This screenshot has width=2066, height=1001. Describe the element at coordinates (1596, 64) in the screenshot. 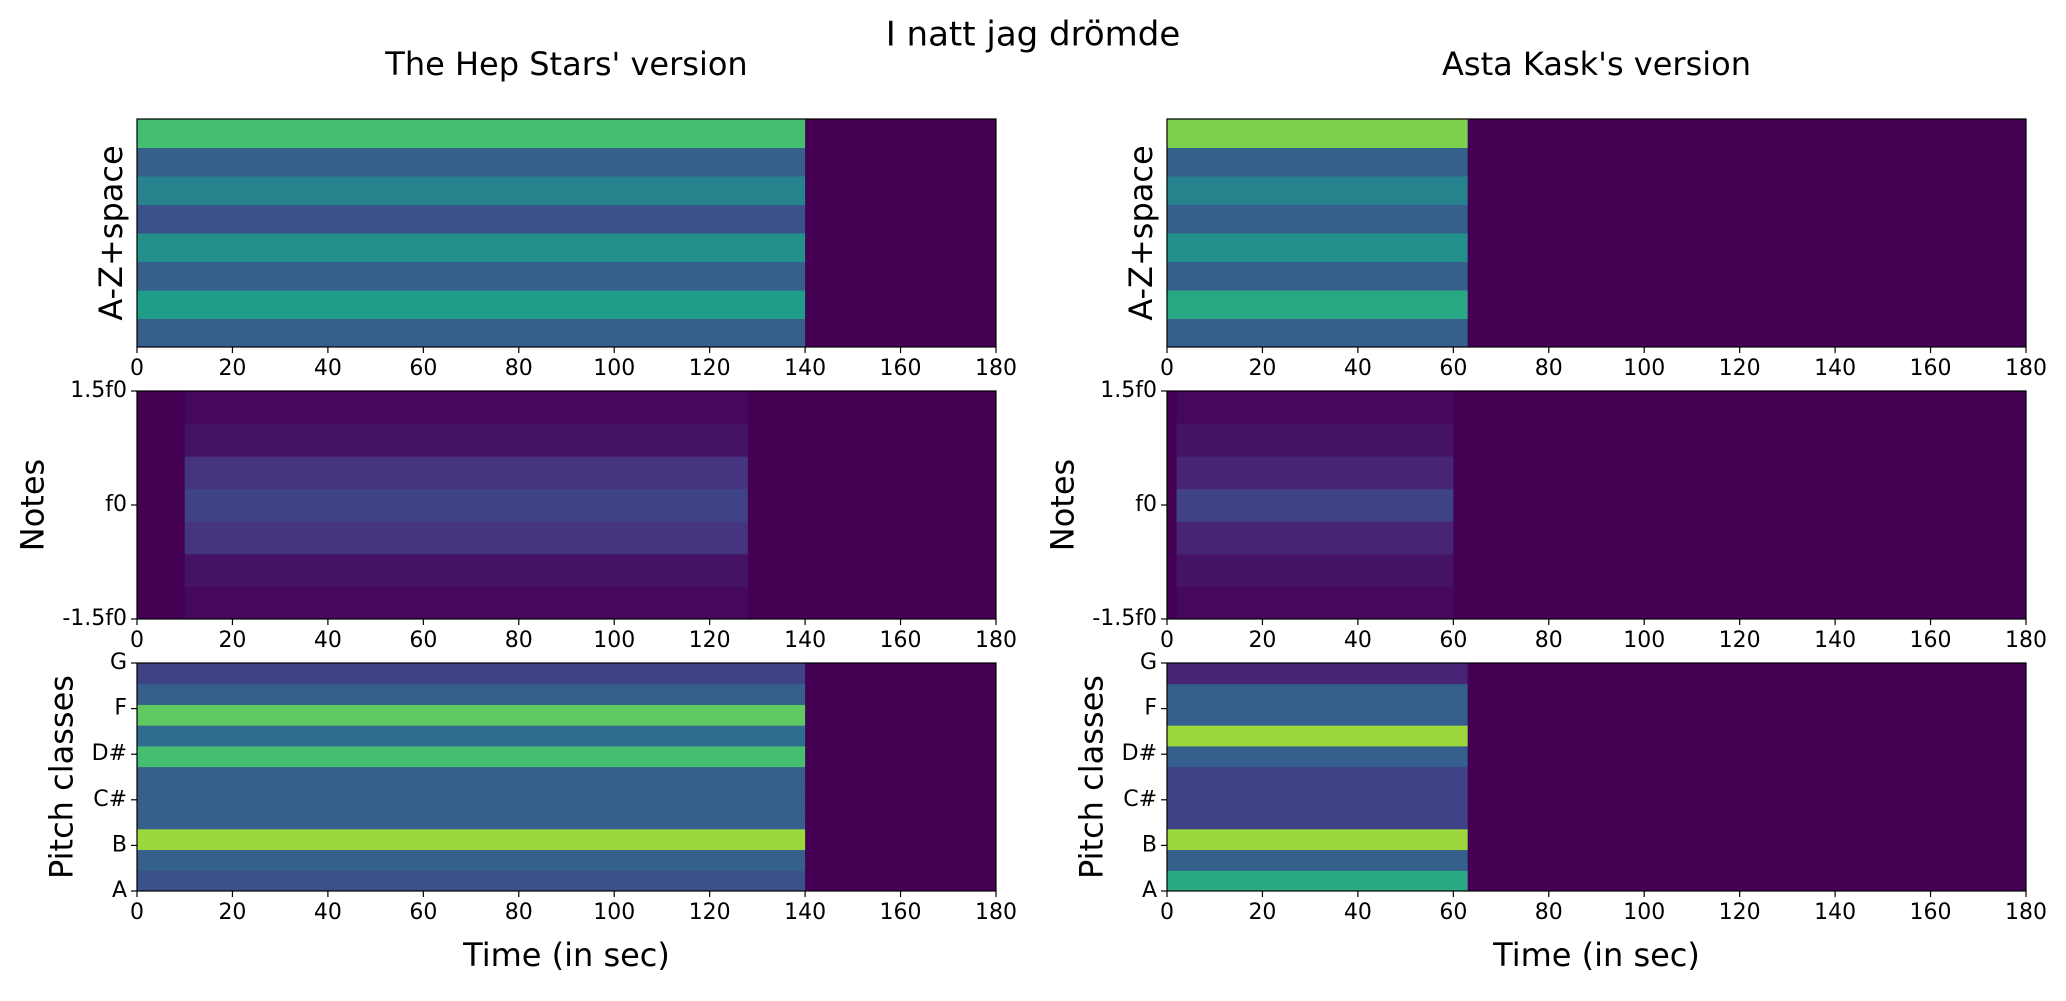

I see `panel-title: Asta Kask's version` at that location.